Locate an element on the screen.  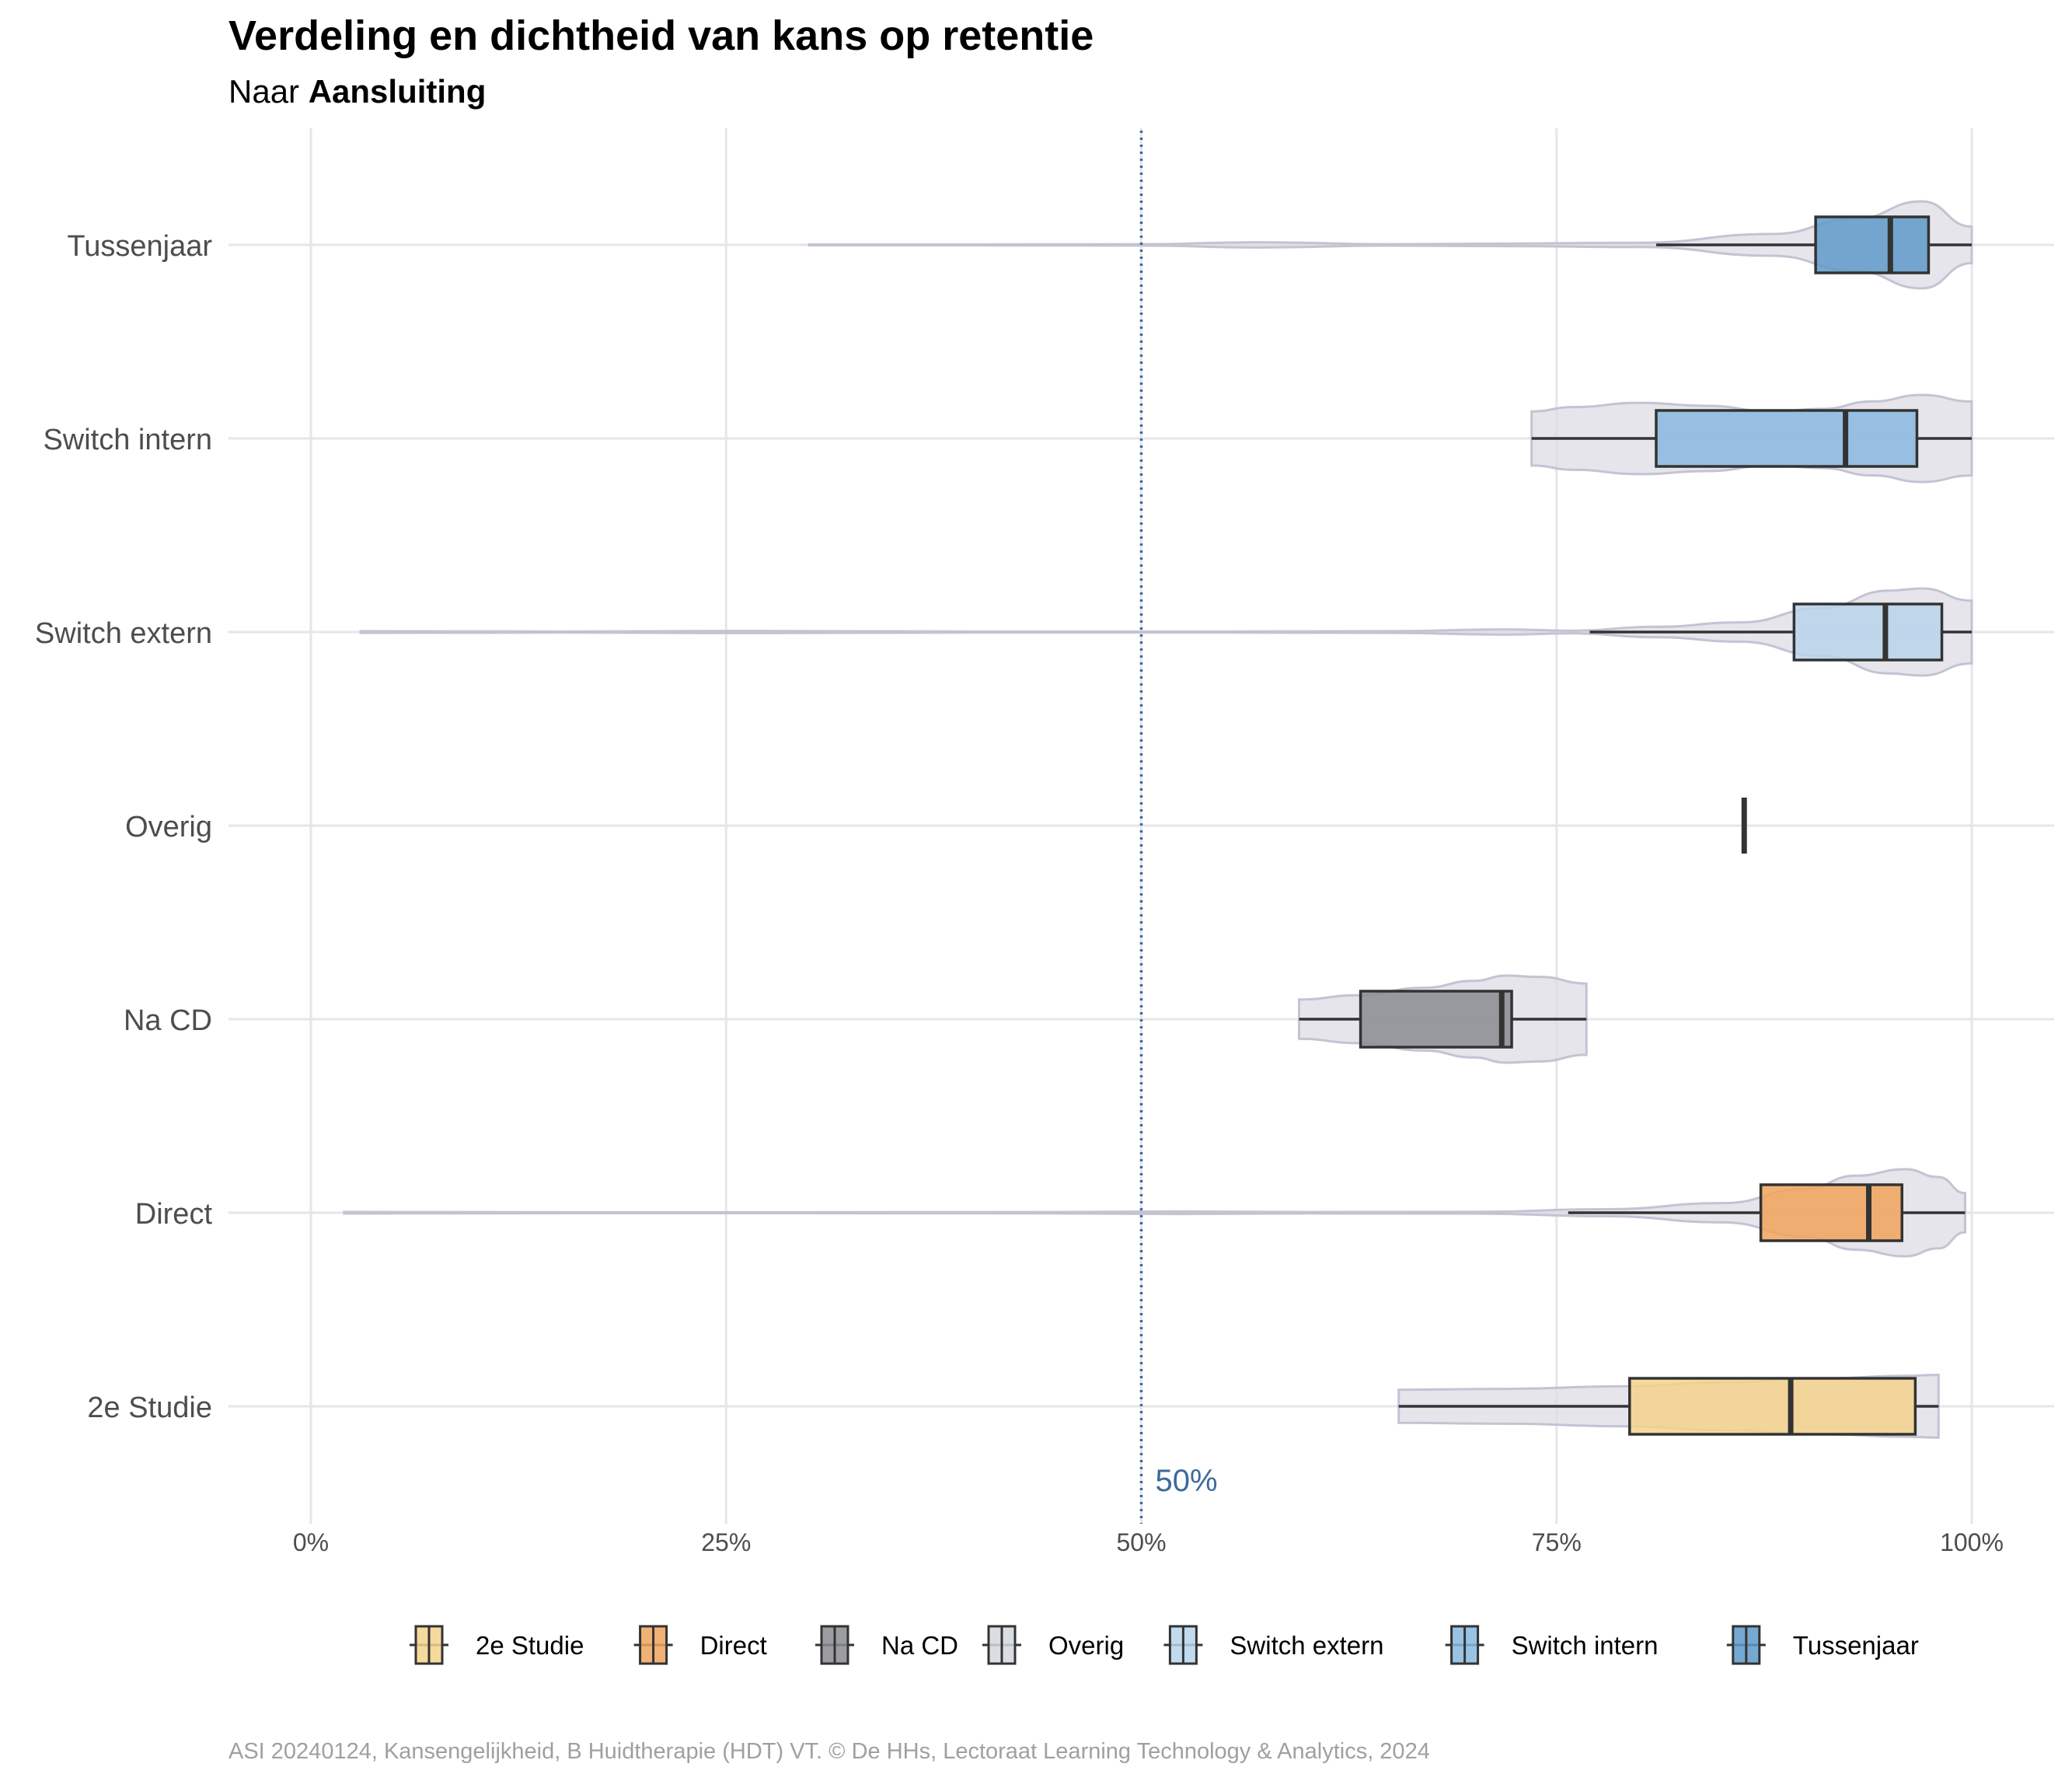
series-2e-studie is located at coordinates (1669, 1406).